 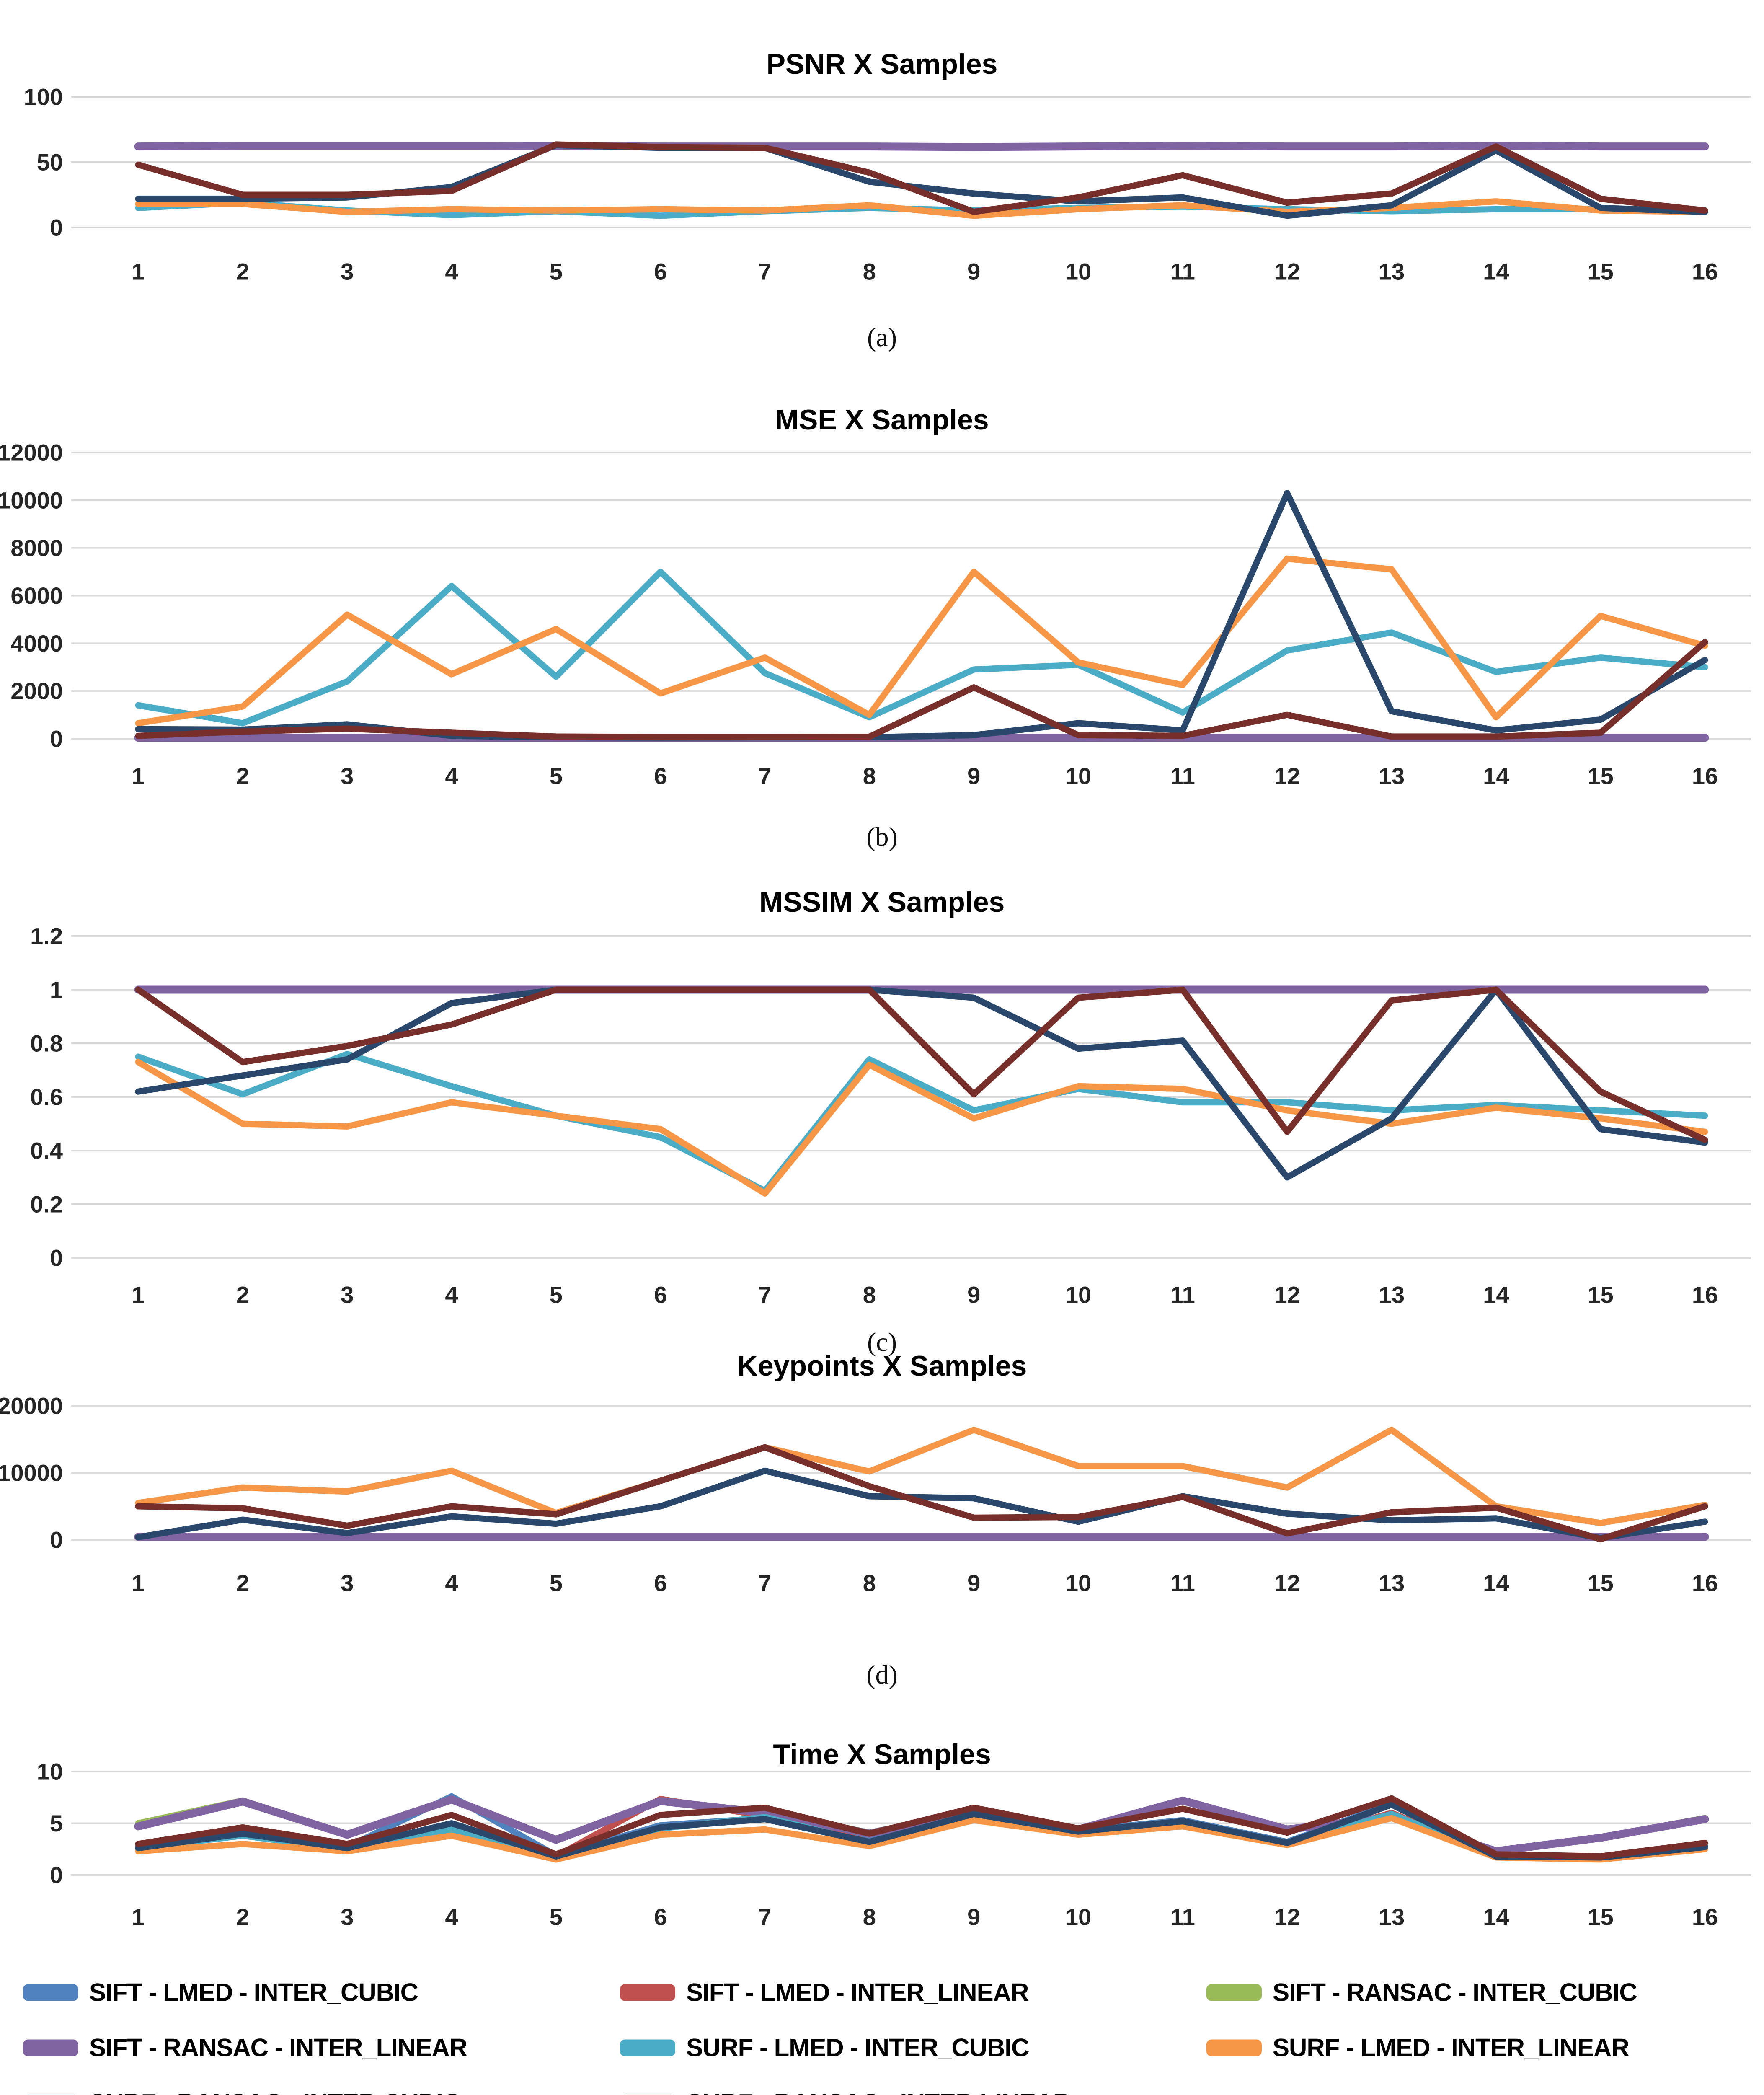 What do you see at coordinates (50, 1772) in the screenshot?
I see `chart-e-ytick: 10` at bounding box center [50, 1772].